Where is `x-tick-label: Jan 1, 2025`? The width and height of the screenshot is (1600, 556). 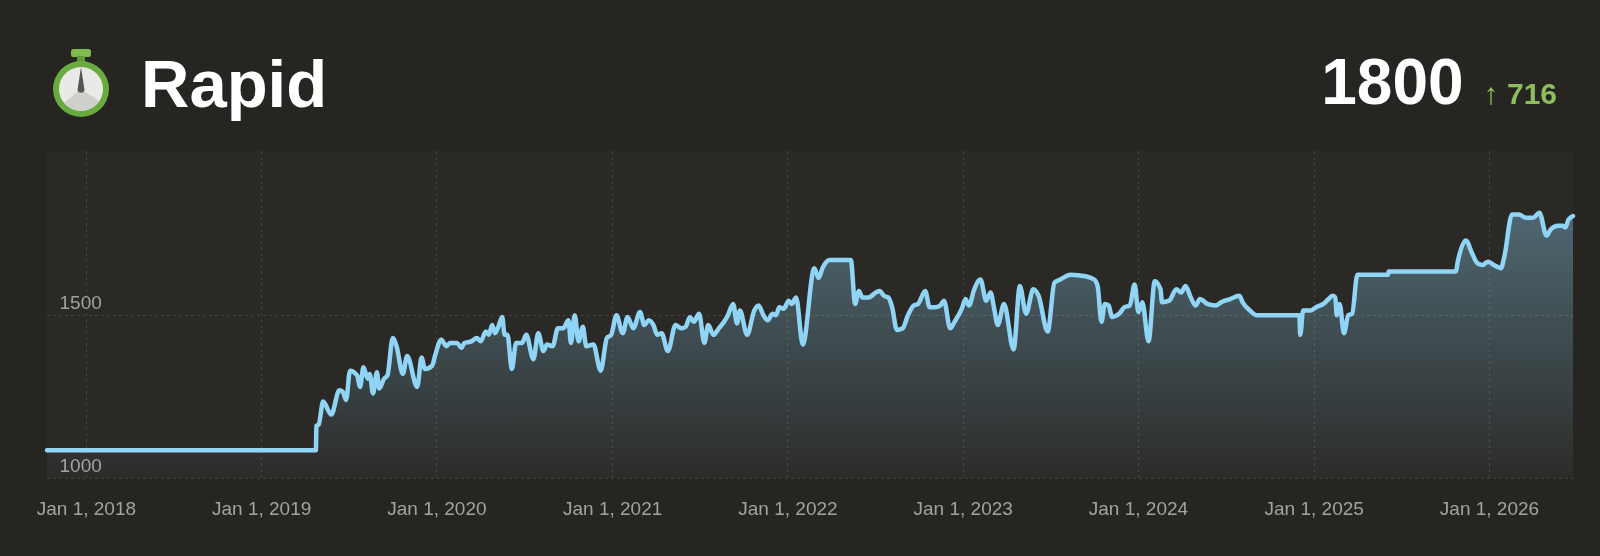
x-tick-label: Jan 1, 2025 is located at coordinates (1314, 508).